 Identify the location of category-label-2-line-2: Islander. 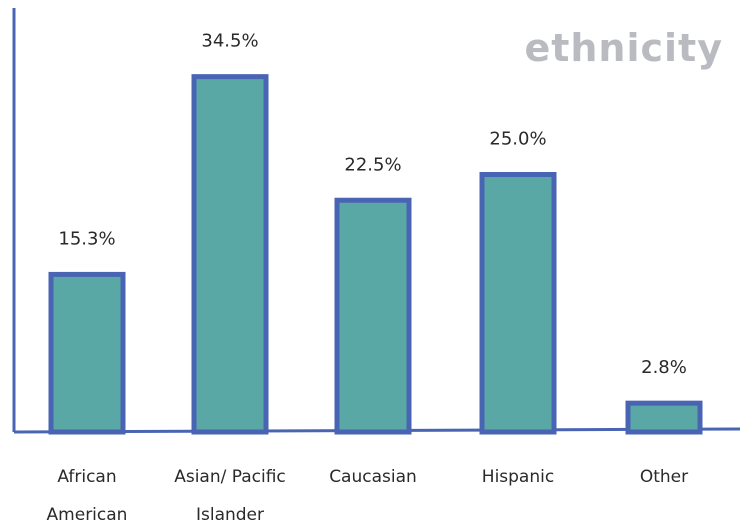
(230, 515).